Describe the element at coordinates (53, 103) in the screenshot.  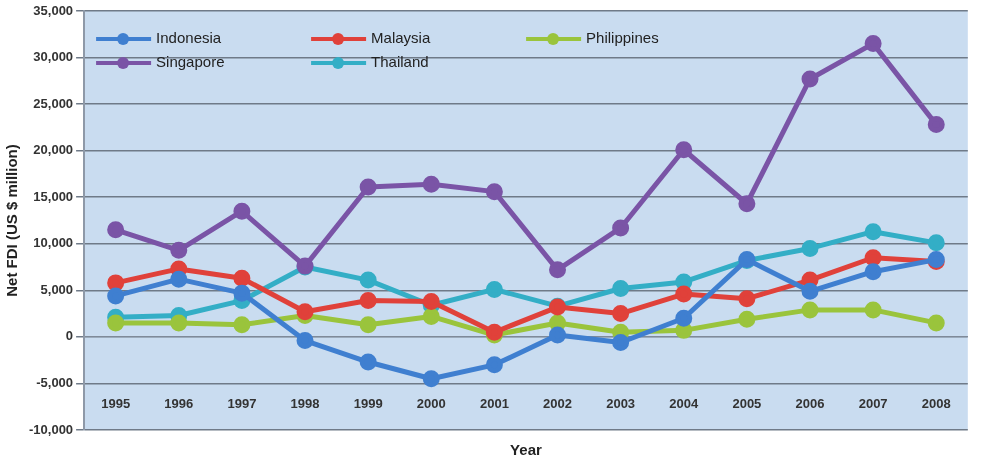
I see `y-tick-label: 25,000` at that location.